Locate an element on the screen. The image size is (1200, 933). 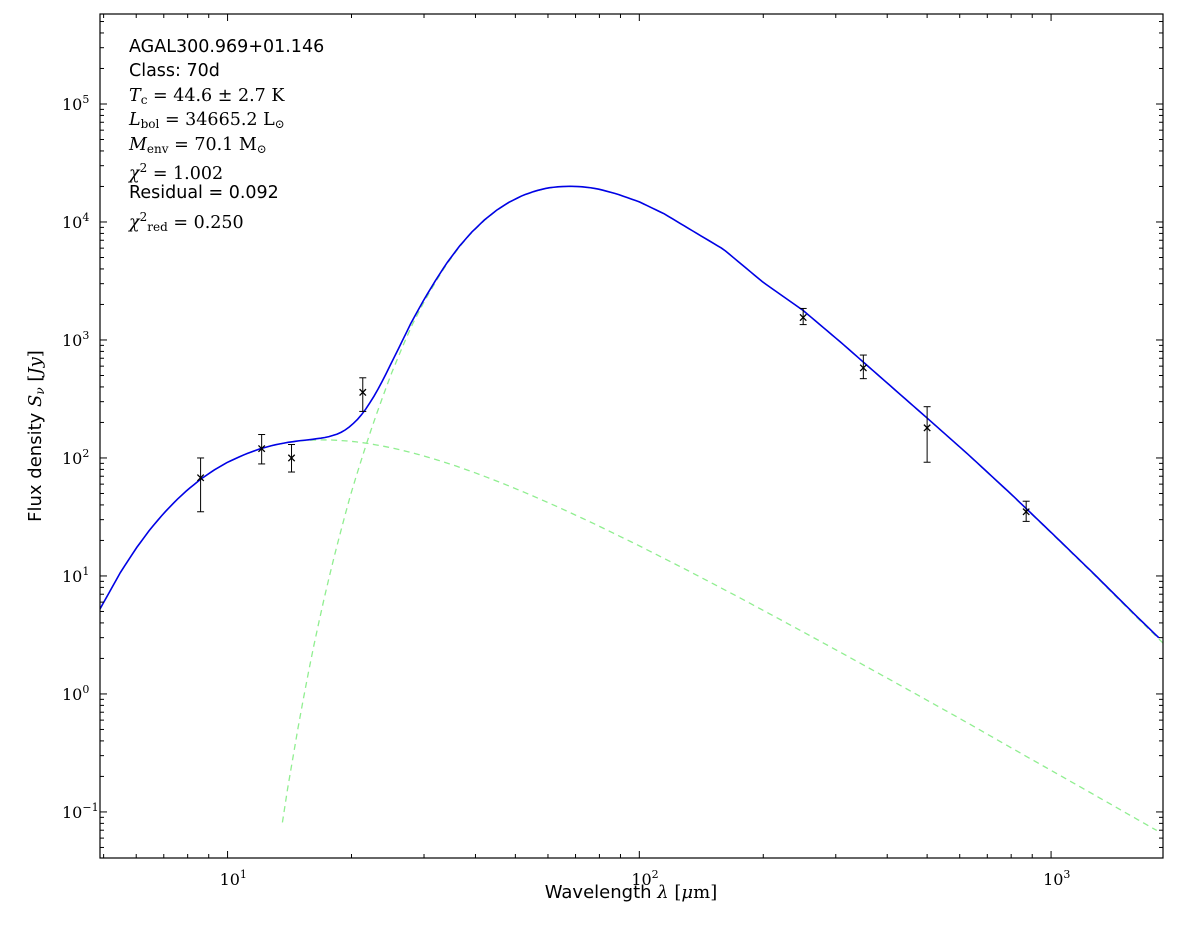
text-token: = 34665.2 is located at coordinates (211, 120).